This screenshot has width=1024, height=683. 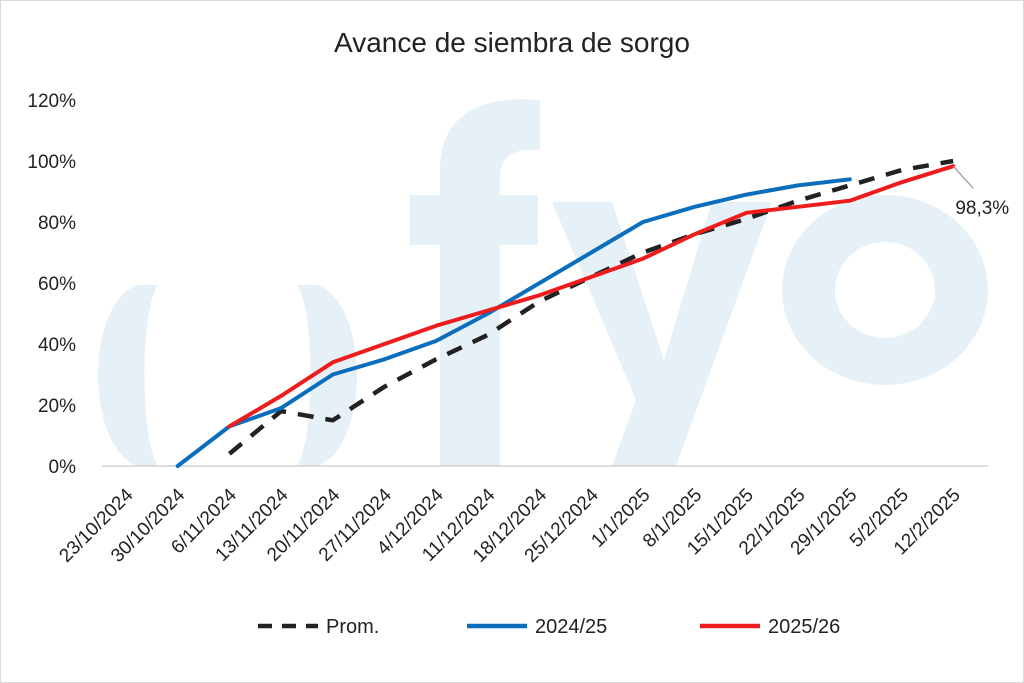 I want to click on watermark-letter-o-inner, so click(x=885, y=290).